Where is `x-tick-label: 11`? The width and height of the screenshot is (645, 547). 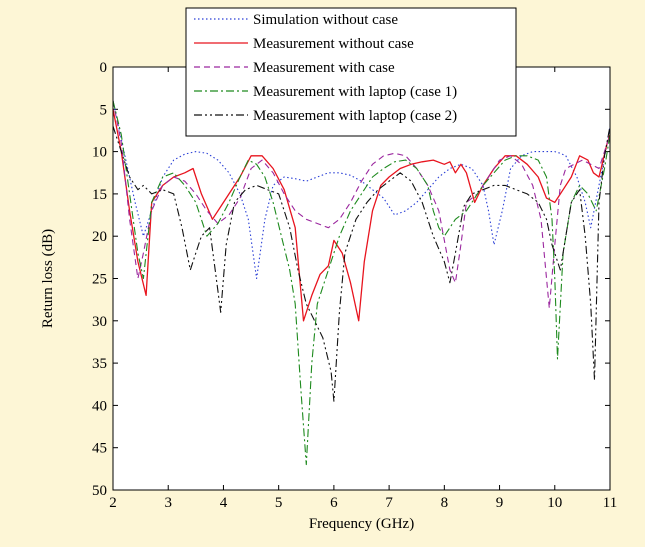 x-tick-label: 11 is located at coordinates (610, 503).